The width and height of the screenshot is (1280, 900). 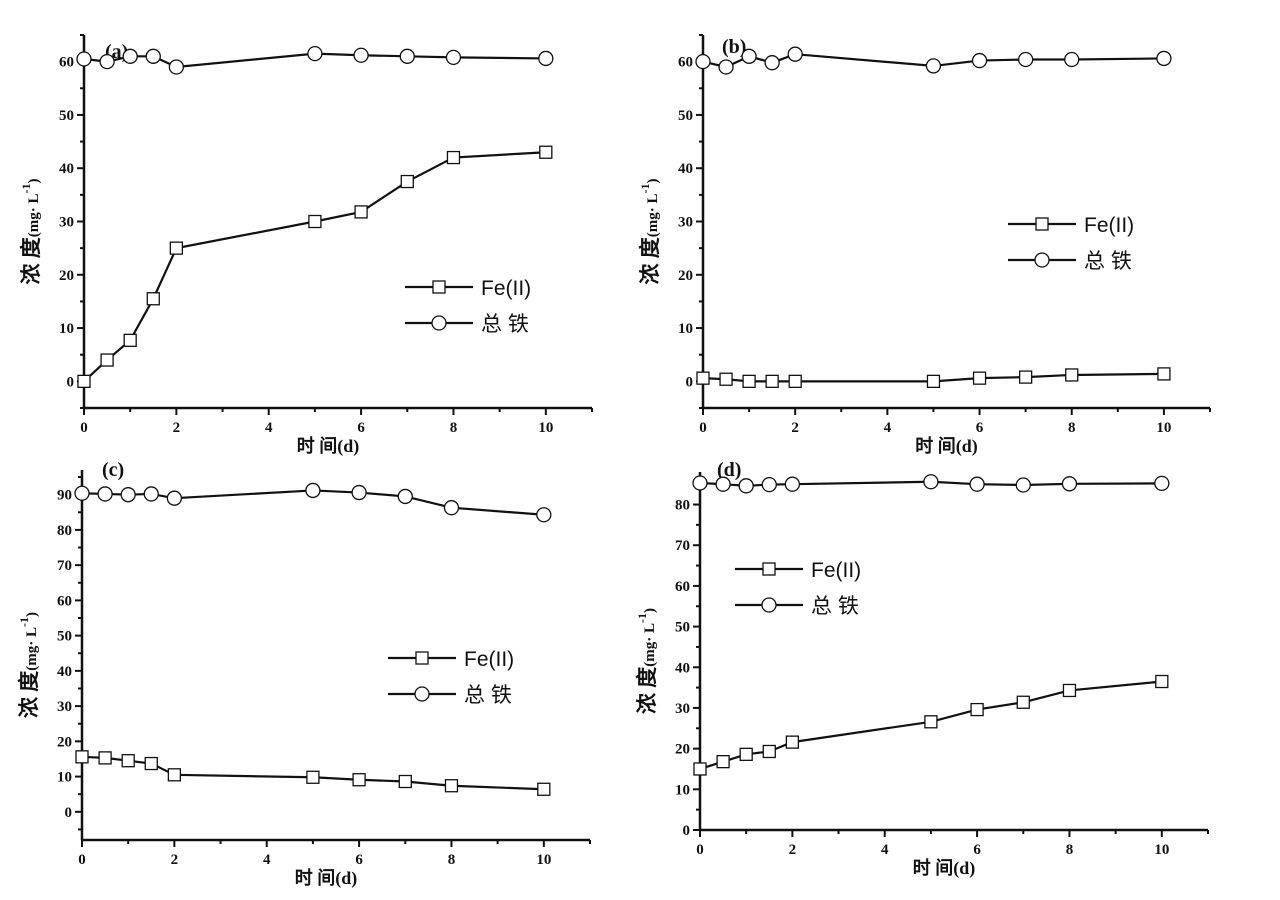 I want to click on panel-label: (b), so click(x=734, y=47).